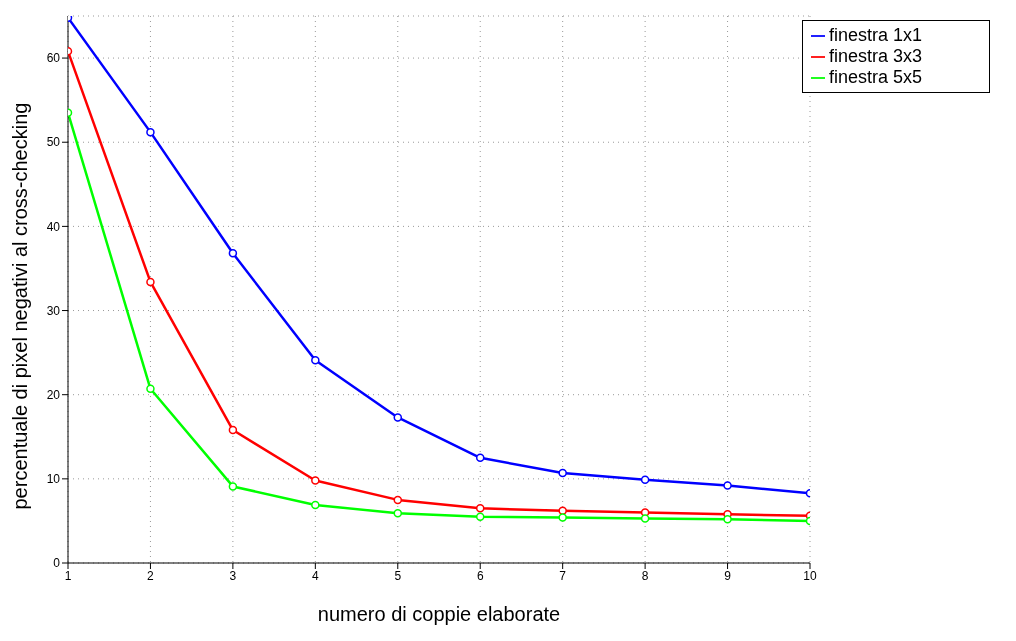 The image size is (1016, 641). Describe the element at coordinates (480, 575) in the screenshot. I see `x-tick-label: 6` at that location.